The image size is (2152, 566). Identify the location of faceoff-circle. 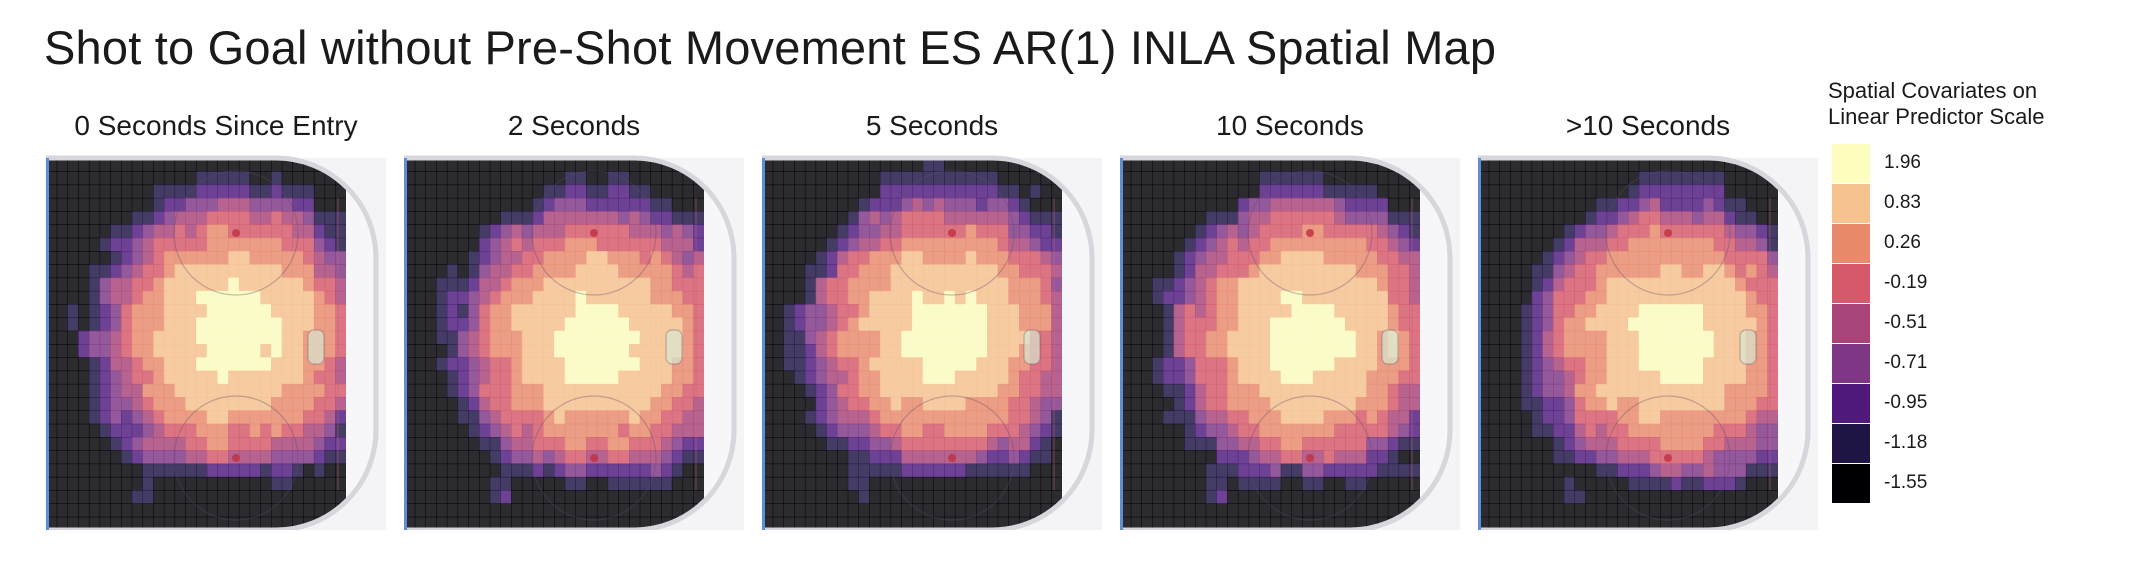
(594, 458).